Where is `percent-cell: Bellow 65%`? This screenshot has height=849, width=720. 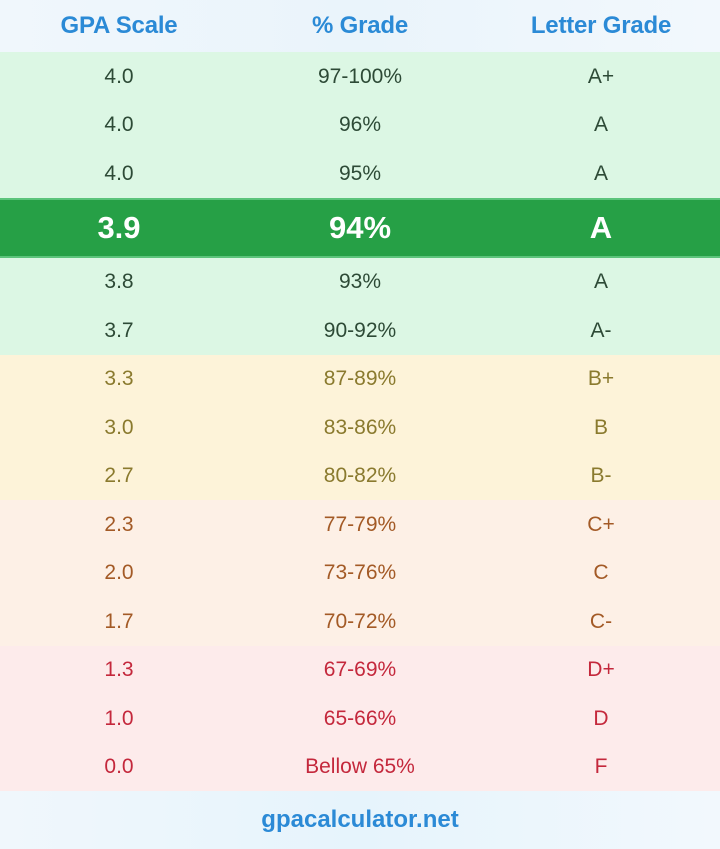 percent-cell: Bellow 65% is located at coordinates (360, 767).